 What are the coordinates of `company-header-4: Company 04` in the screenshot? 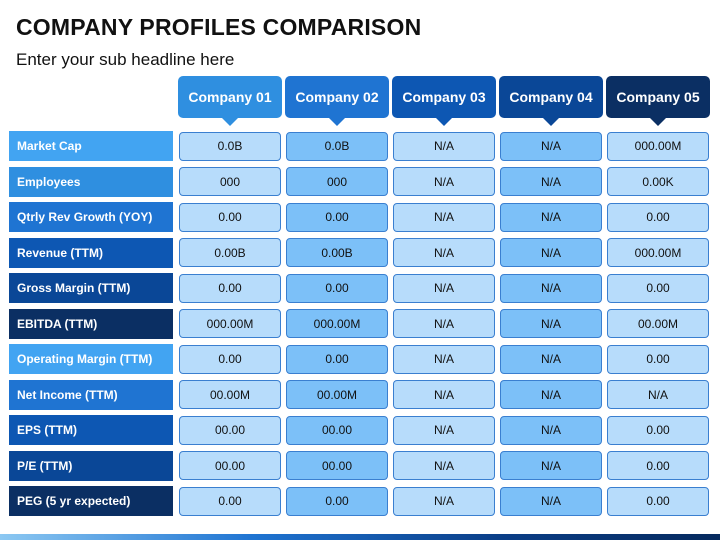 It's located at (551, 101).